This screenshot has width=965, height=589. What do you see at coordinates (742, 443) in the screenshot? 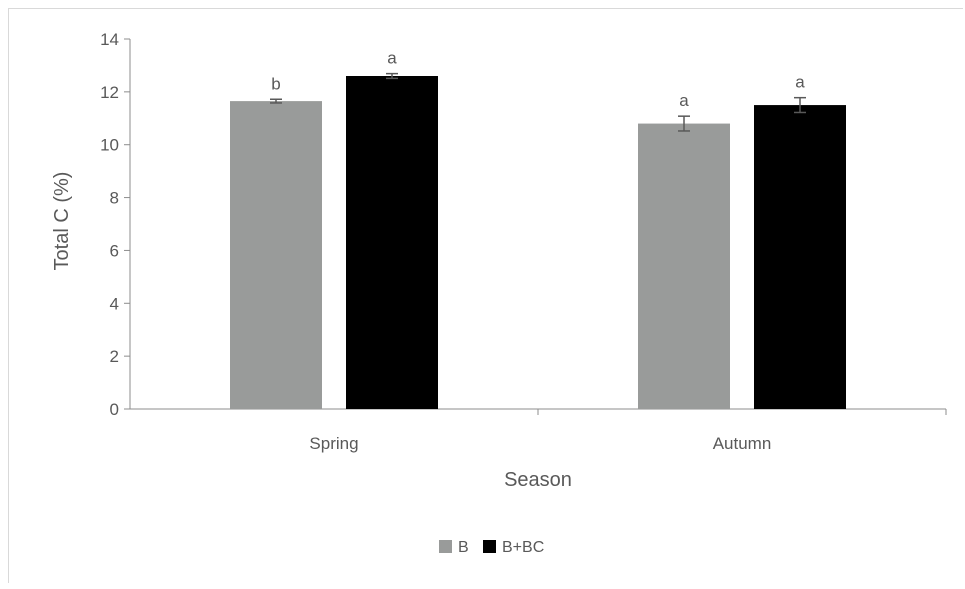
I see `x-tick-label: Autumn` at bounding box center [742, 443].